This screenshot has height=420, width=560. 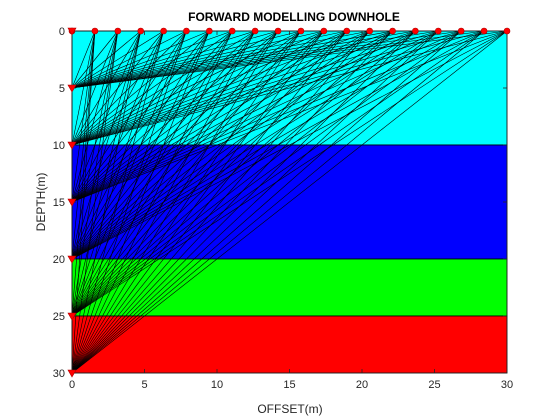 What do you see at coordinates (59, 146) in the screenshot?
I see `y-tick-label: 10` at bounding box center [59, 146].